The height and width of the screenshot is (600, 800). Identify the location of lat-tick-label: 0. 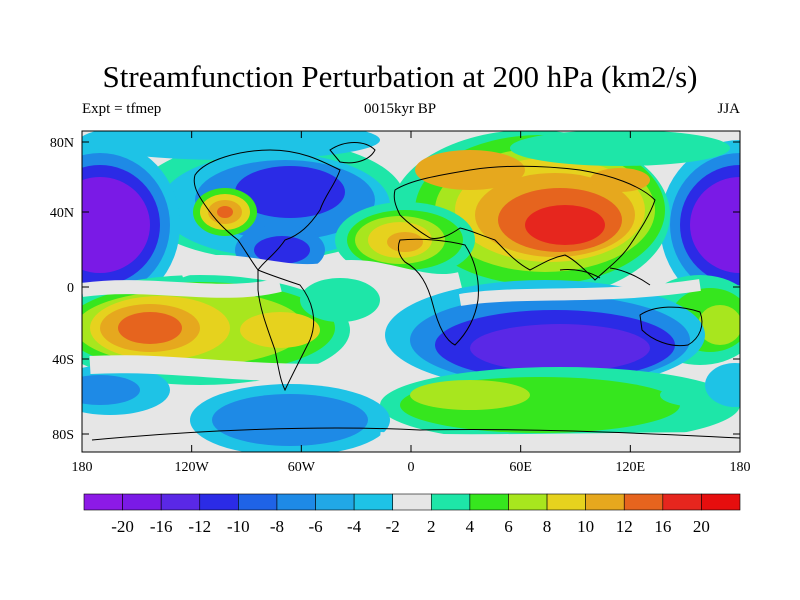
(70, 288).